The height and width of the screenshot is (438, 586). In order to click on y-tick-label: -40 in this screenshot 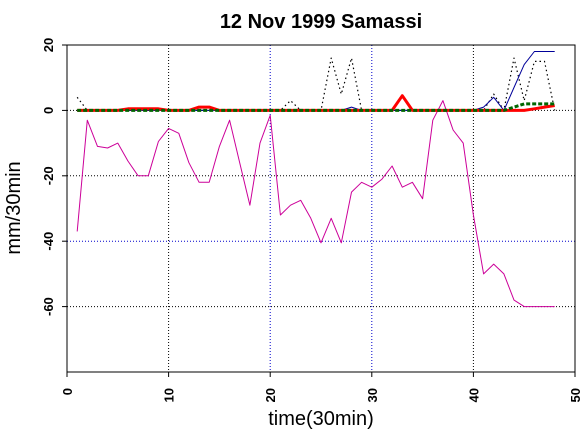, I will do `click(48, 241)`.